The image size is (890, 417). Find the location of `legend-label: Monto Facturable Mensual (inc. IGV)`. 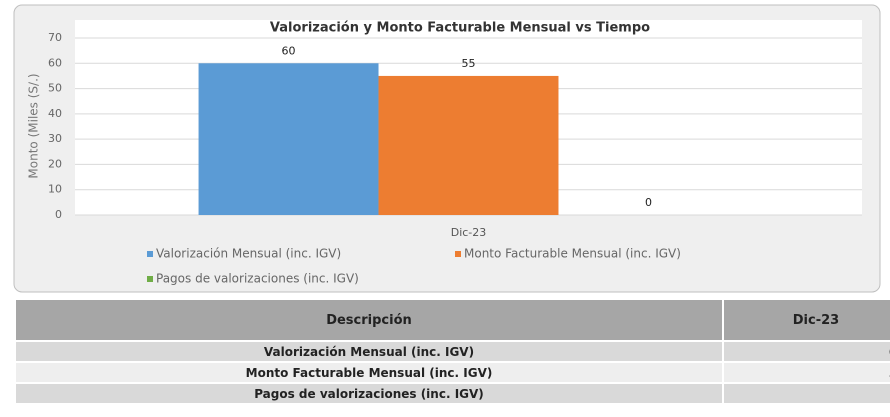

legend-label: Monto Facturable Mensual (inc. IGV) is located at coordinates (572, 254).